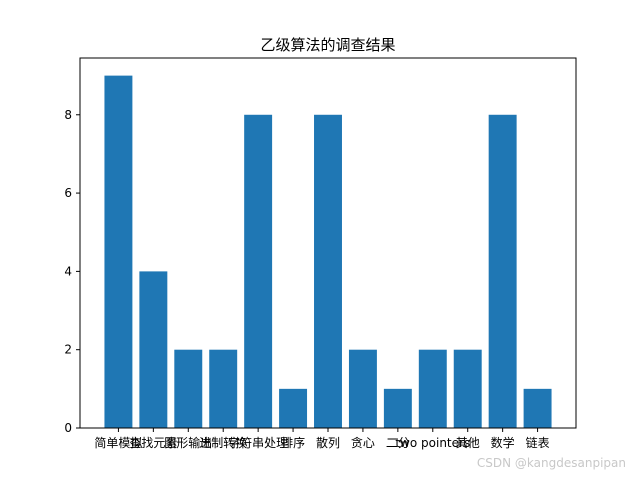 The width and height of the screenshot is (640, 480). I want to click on x-tick-label: 数学, so click(503, 442).